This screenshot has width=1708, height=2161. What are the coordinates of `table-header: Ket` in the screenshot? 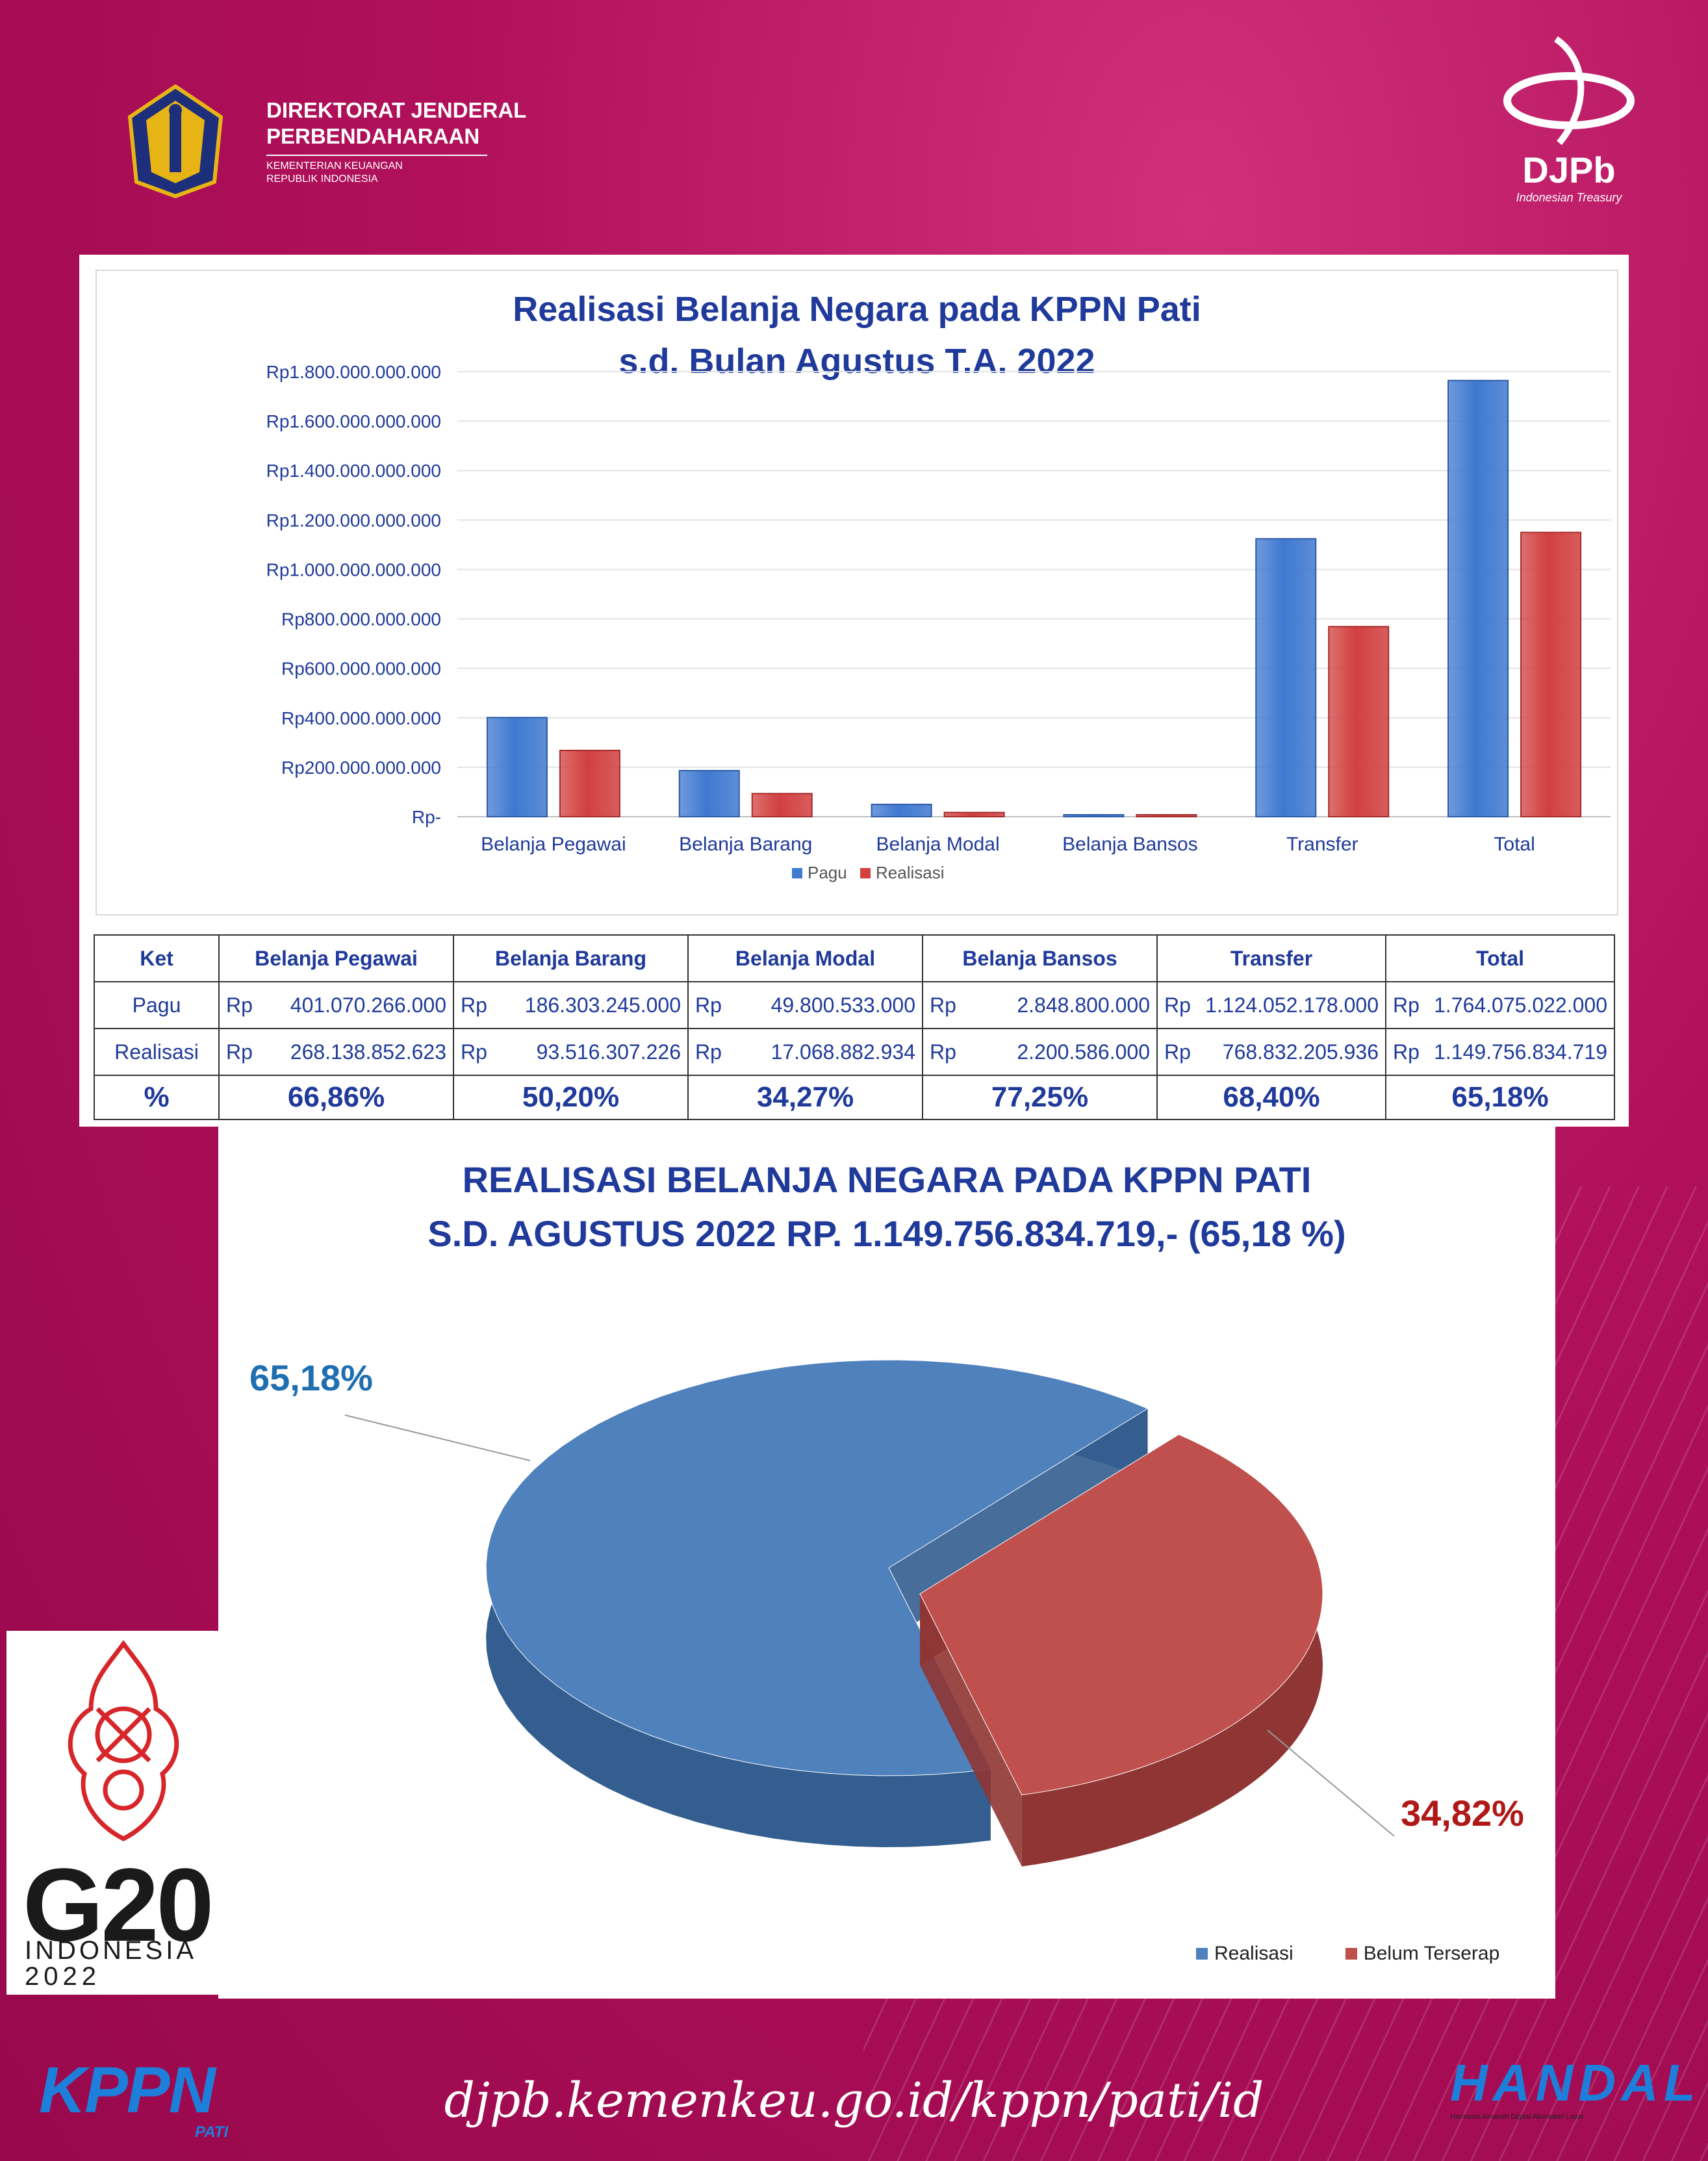 It's located at (157, 958).